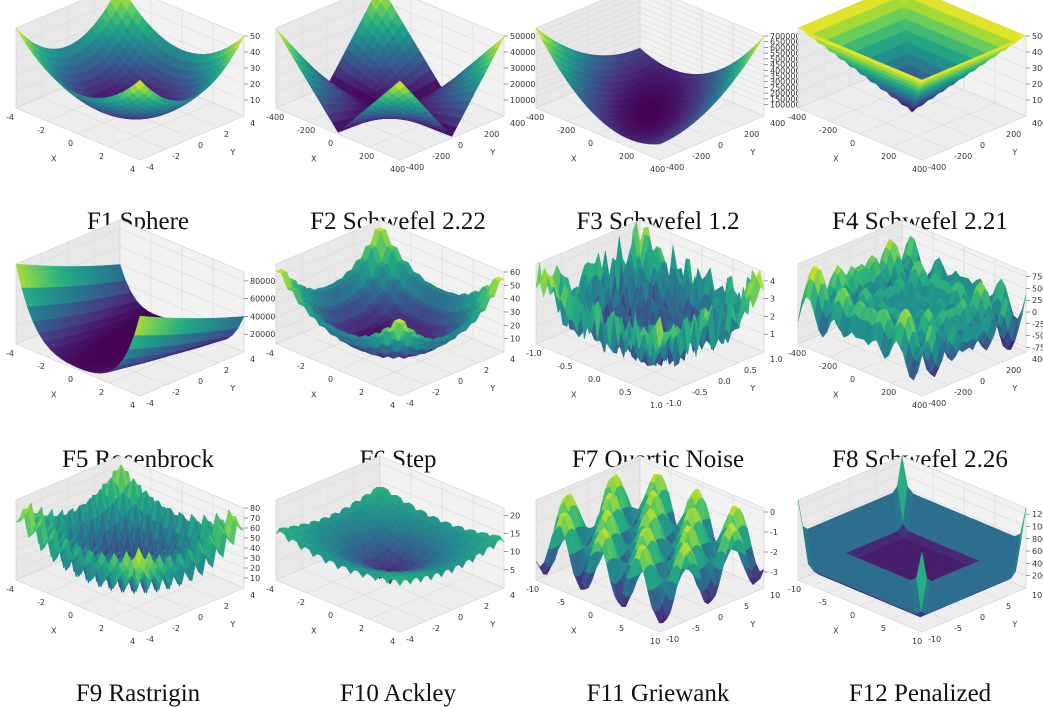 The width and height of the screenshot is (1043, 708). Describe the element at coordinates (772, 281) in the screenshot. I see `z-tick-label: 4` at that location.